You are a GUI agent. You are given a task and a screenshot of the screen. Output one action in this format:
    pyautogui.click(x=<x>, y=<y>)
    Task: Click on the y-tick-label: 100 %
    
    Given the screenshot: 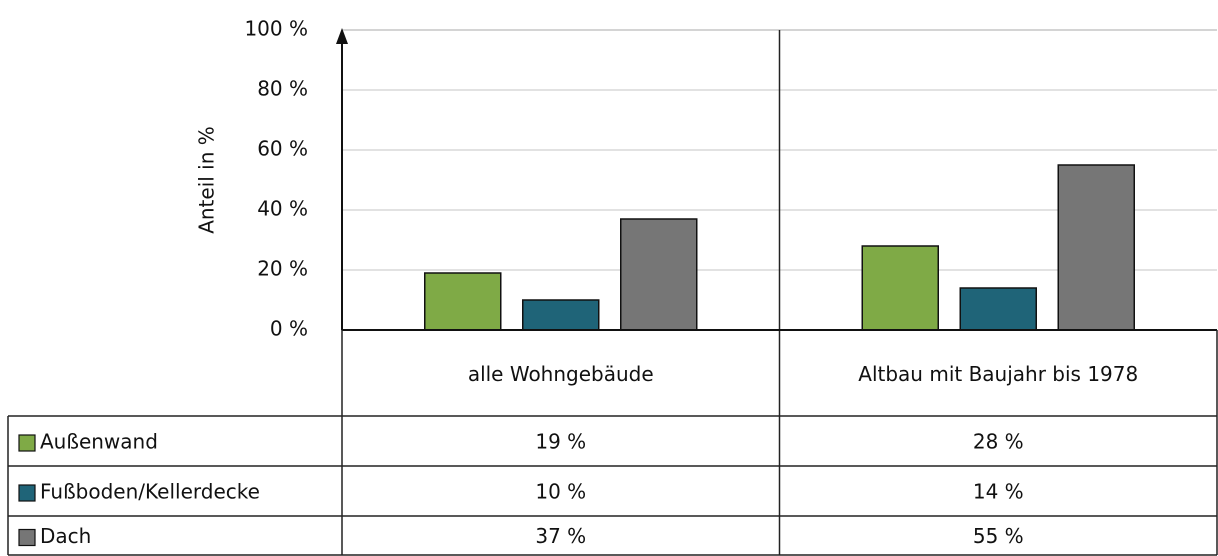 What is the action you would take?
    pyautogui.click(x=276, y=29)
    